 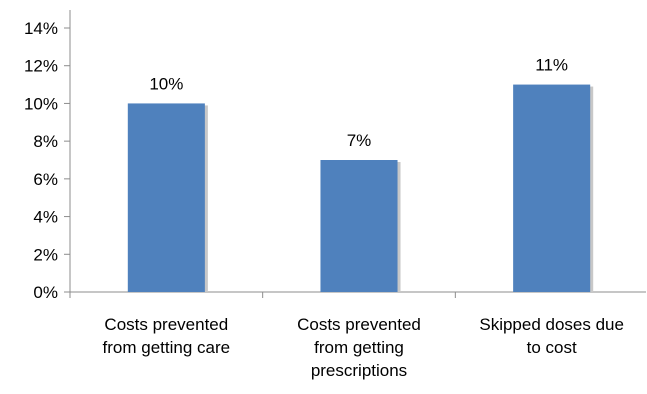 I want to click on y-tick-label: 12%, so click(x=41, y=66).